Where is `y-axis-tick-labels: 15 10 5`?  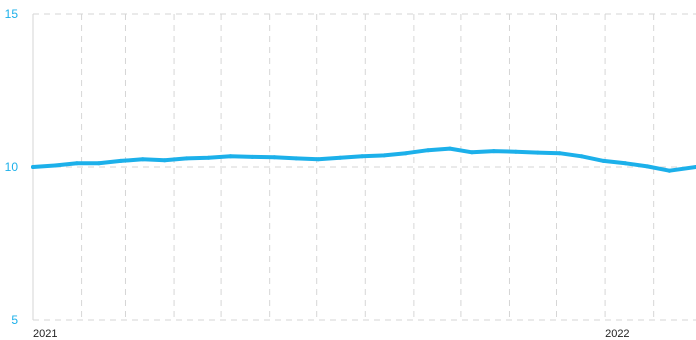
y-axis-tick-labels: 15 10 5 is located at coordinates (12, 167).